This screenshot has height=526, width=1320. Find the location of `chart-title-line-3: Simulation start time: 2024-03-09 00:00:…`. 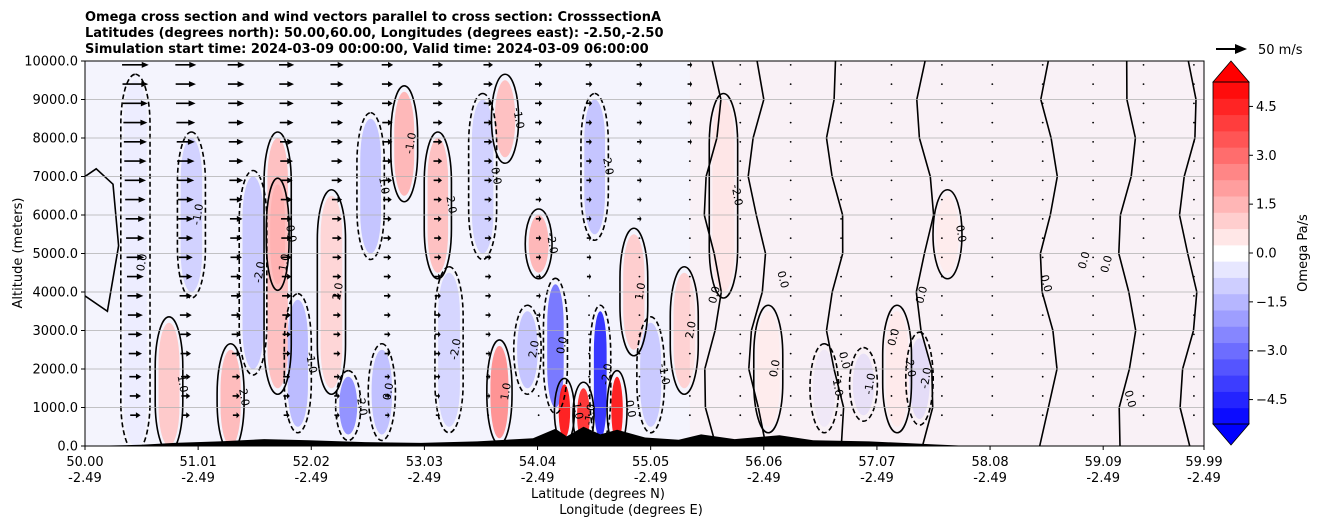

chart-title-line-3: Simulation start time: 2024-03-09 00:00:… is located at coordinates (367, 49).